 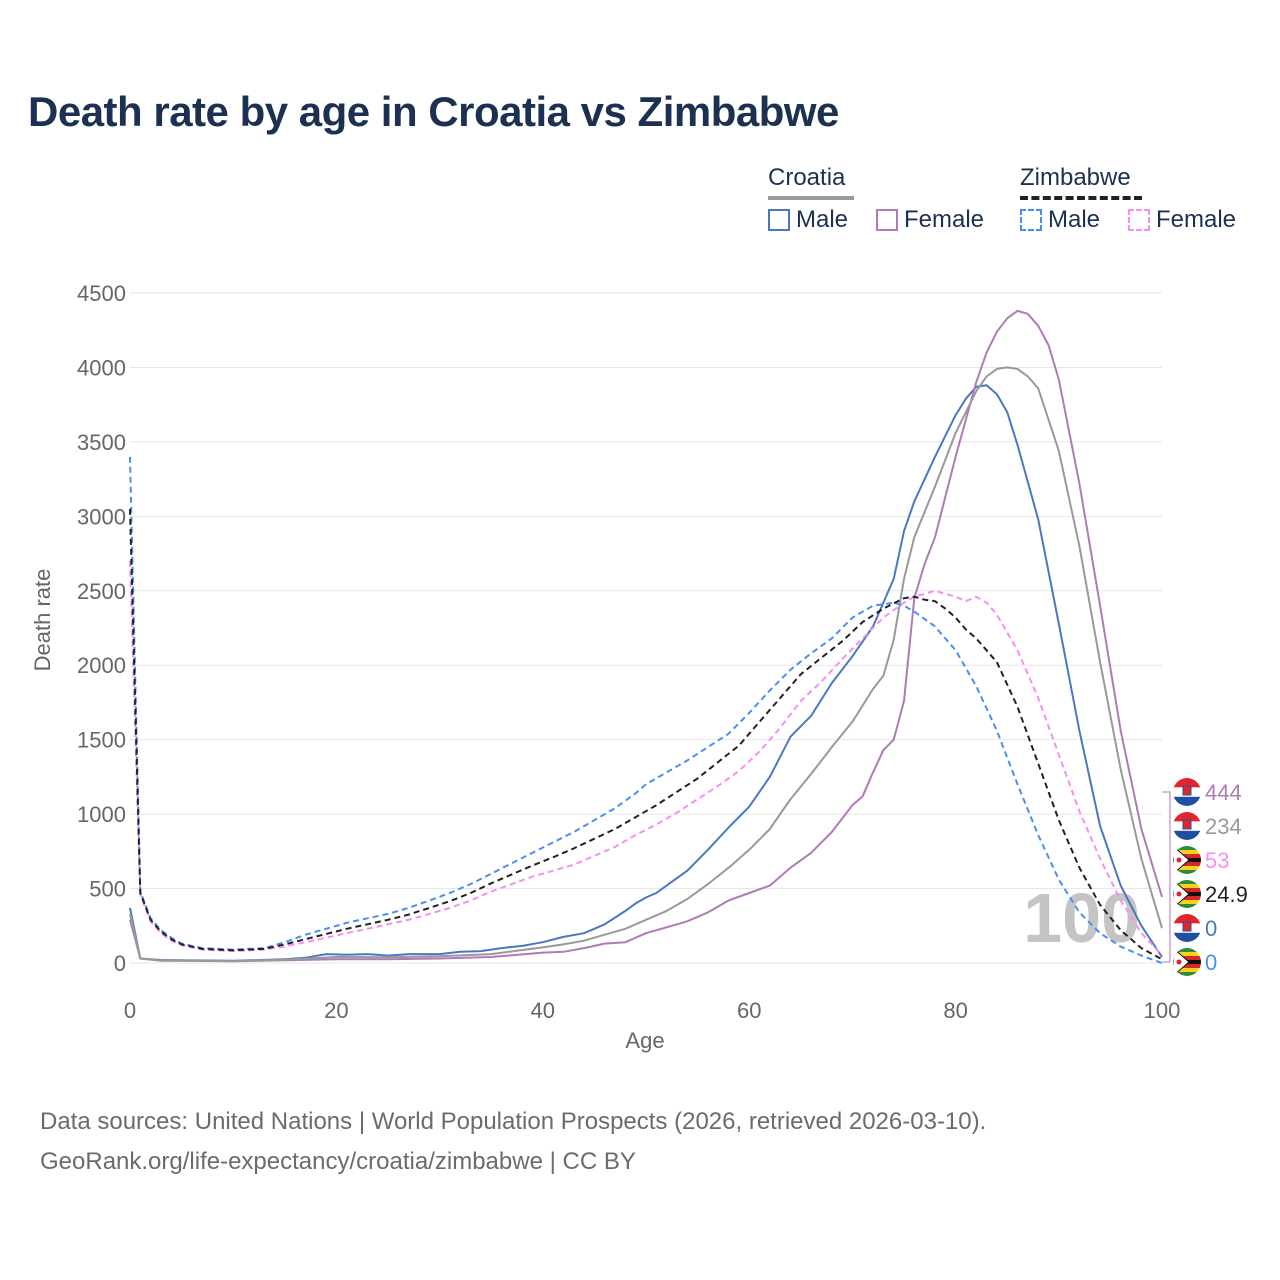 I want to click on legend-zimbabwe-male: Male, so click(x=1060, y=220).